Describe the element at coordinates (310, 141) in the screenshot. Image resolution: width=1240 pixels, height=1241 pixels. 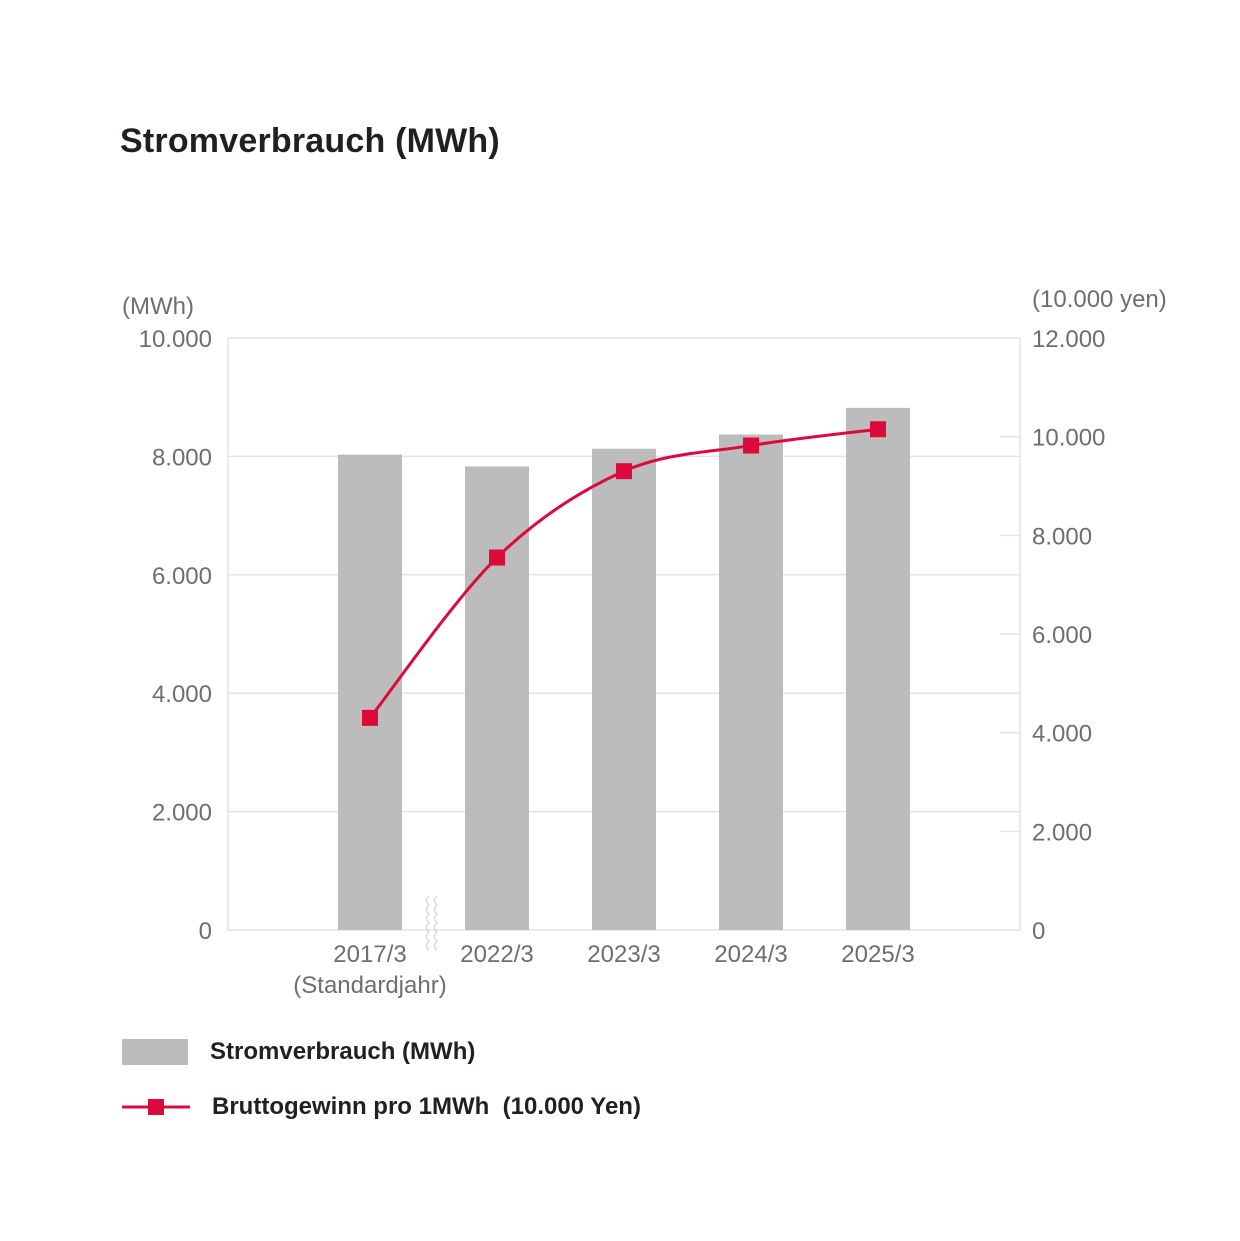
I see `chart-title: Stromverbrauch (MWh)` at that location.